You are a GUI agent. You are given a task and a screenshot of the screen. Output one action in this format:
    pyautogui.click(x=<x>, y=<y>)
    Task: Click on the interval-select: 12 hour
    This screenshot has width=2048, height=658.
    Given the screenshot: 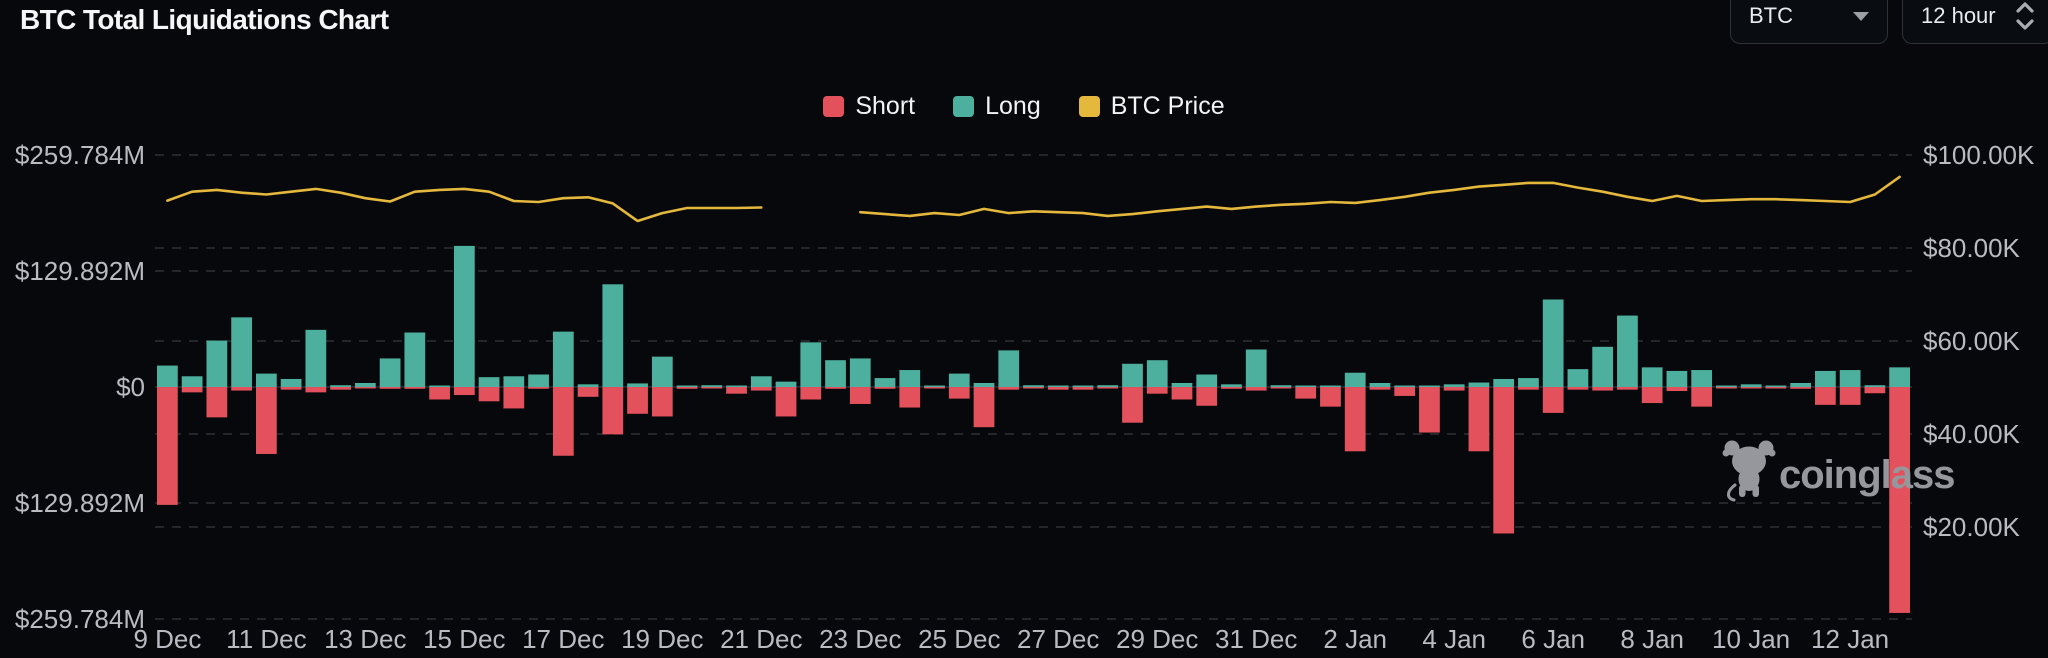 What is the action you would take?
    pyautogui.click(x=1975, y=22)
    